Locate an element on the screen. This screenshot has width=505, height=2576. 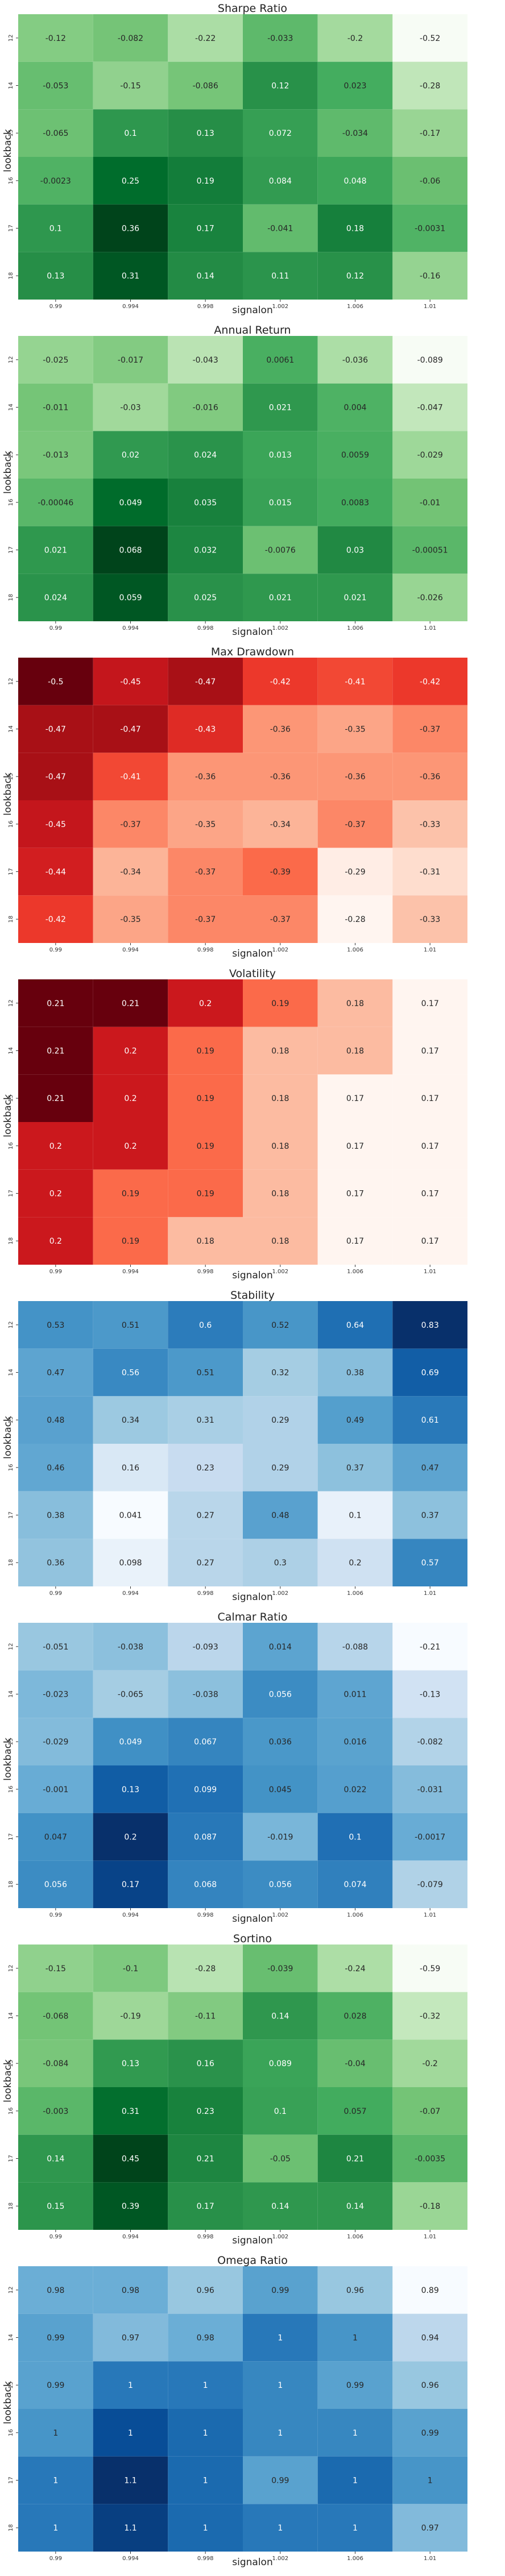
x-tick-label: 1.006 is located at coordinates (355, 2559).